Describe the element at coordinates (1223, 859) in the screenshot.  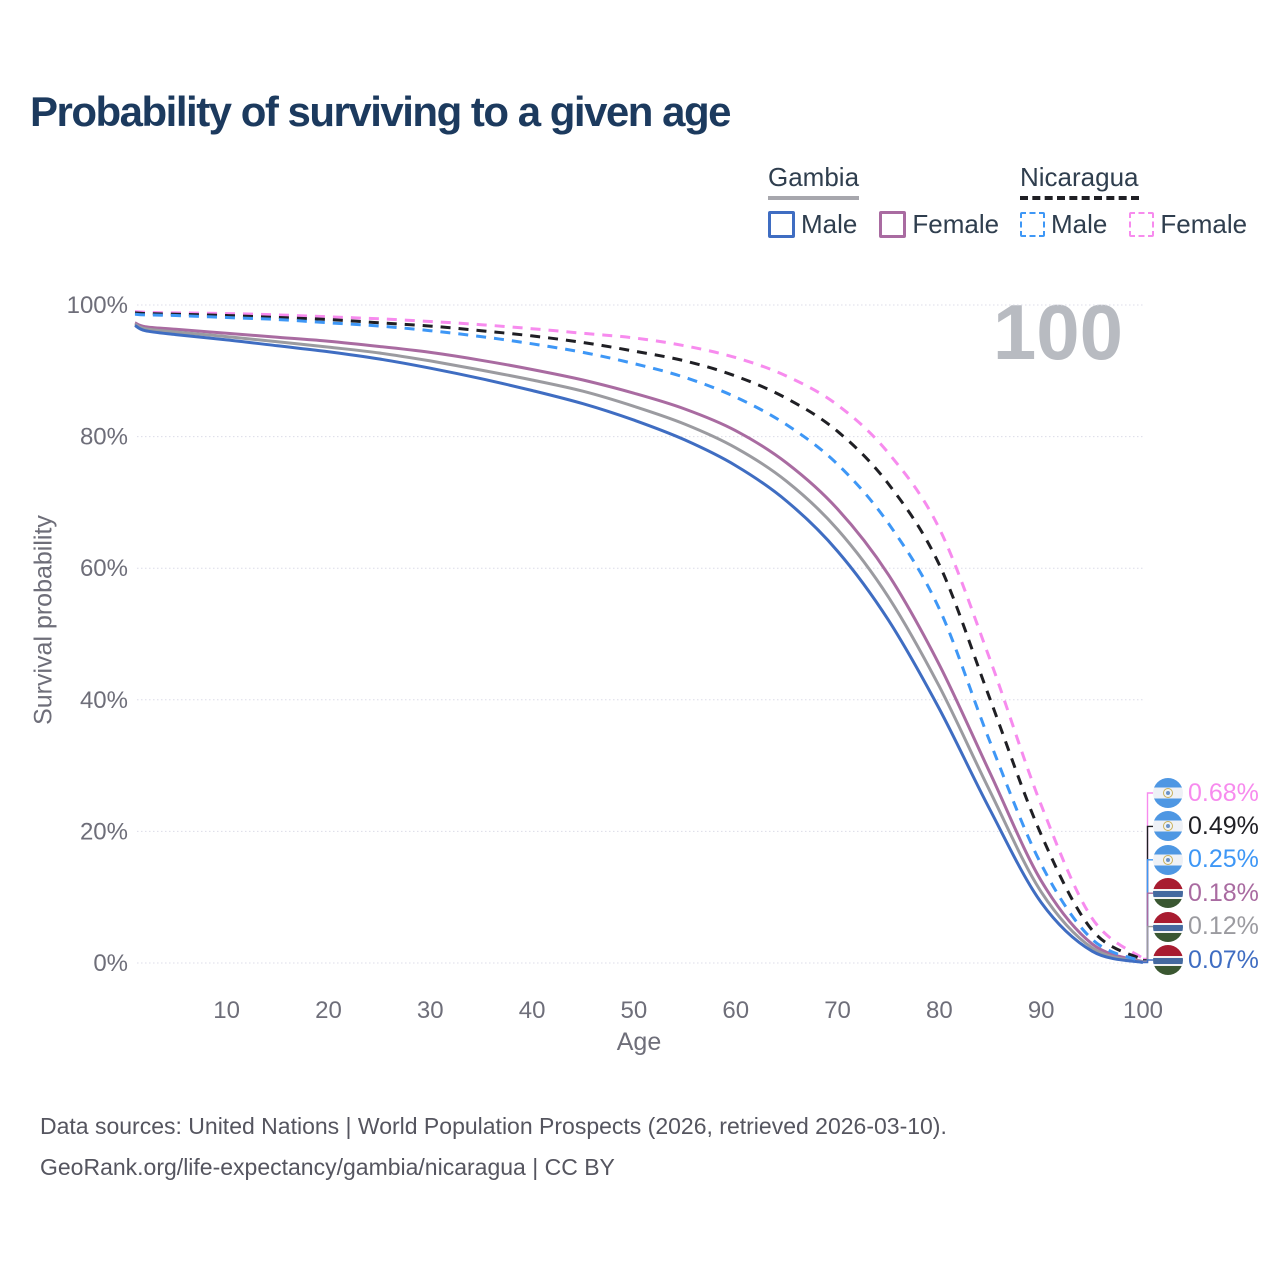
I see `end-label-value: 0.25%` at that location.